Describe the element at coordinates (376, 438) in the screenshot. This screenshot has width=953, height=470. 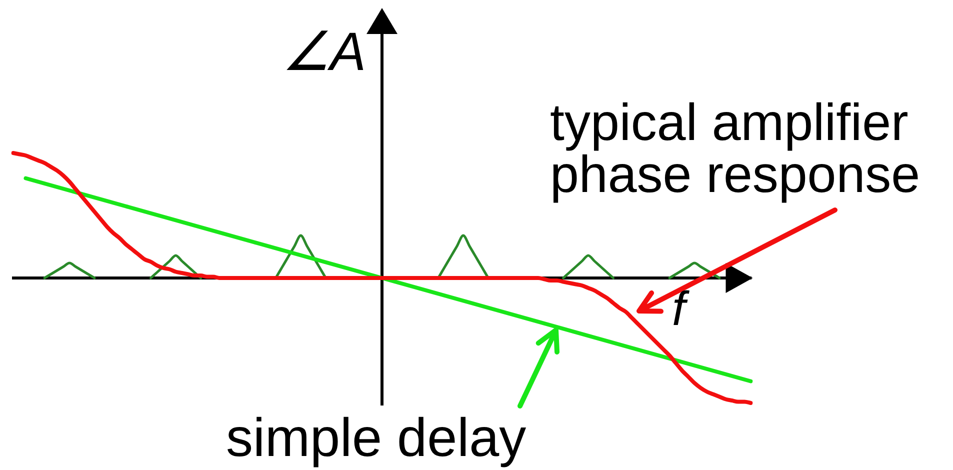
I see `text: simple delay` at that location.